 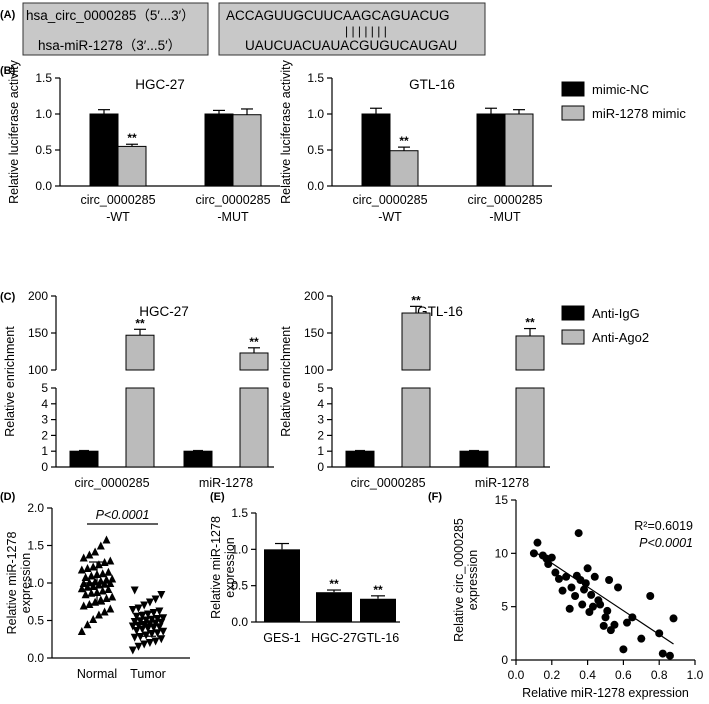 I want to click on chart-d-y-title-2: expression, so click(x=26, y=583).